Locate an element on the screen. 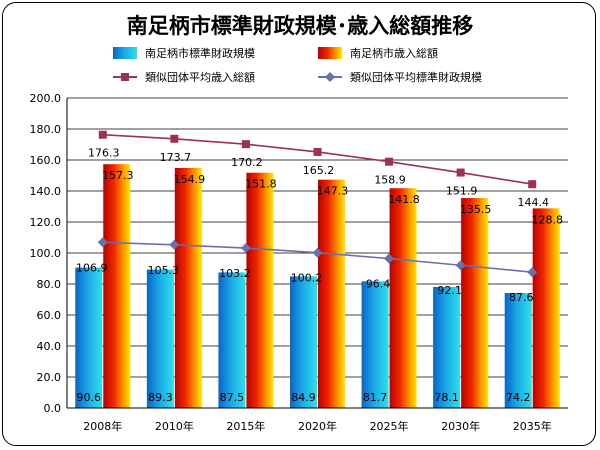 This screenshot has width=600, height=450. data-label-similar-revenue: 158.9 is located at coordinates (390, 180).